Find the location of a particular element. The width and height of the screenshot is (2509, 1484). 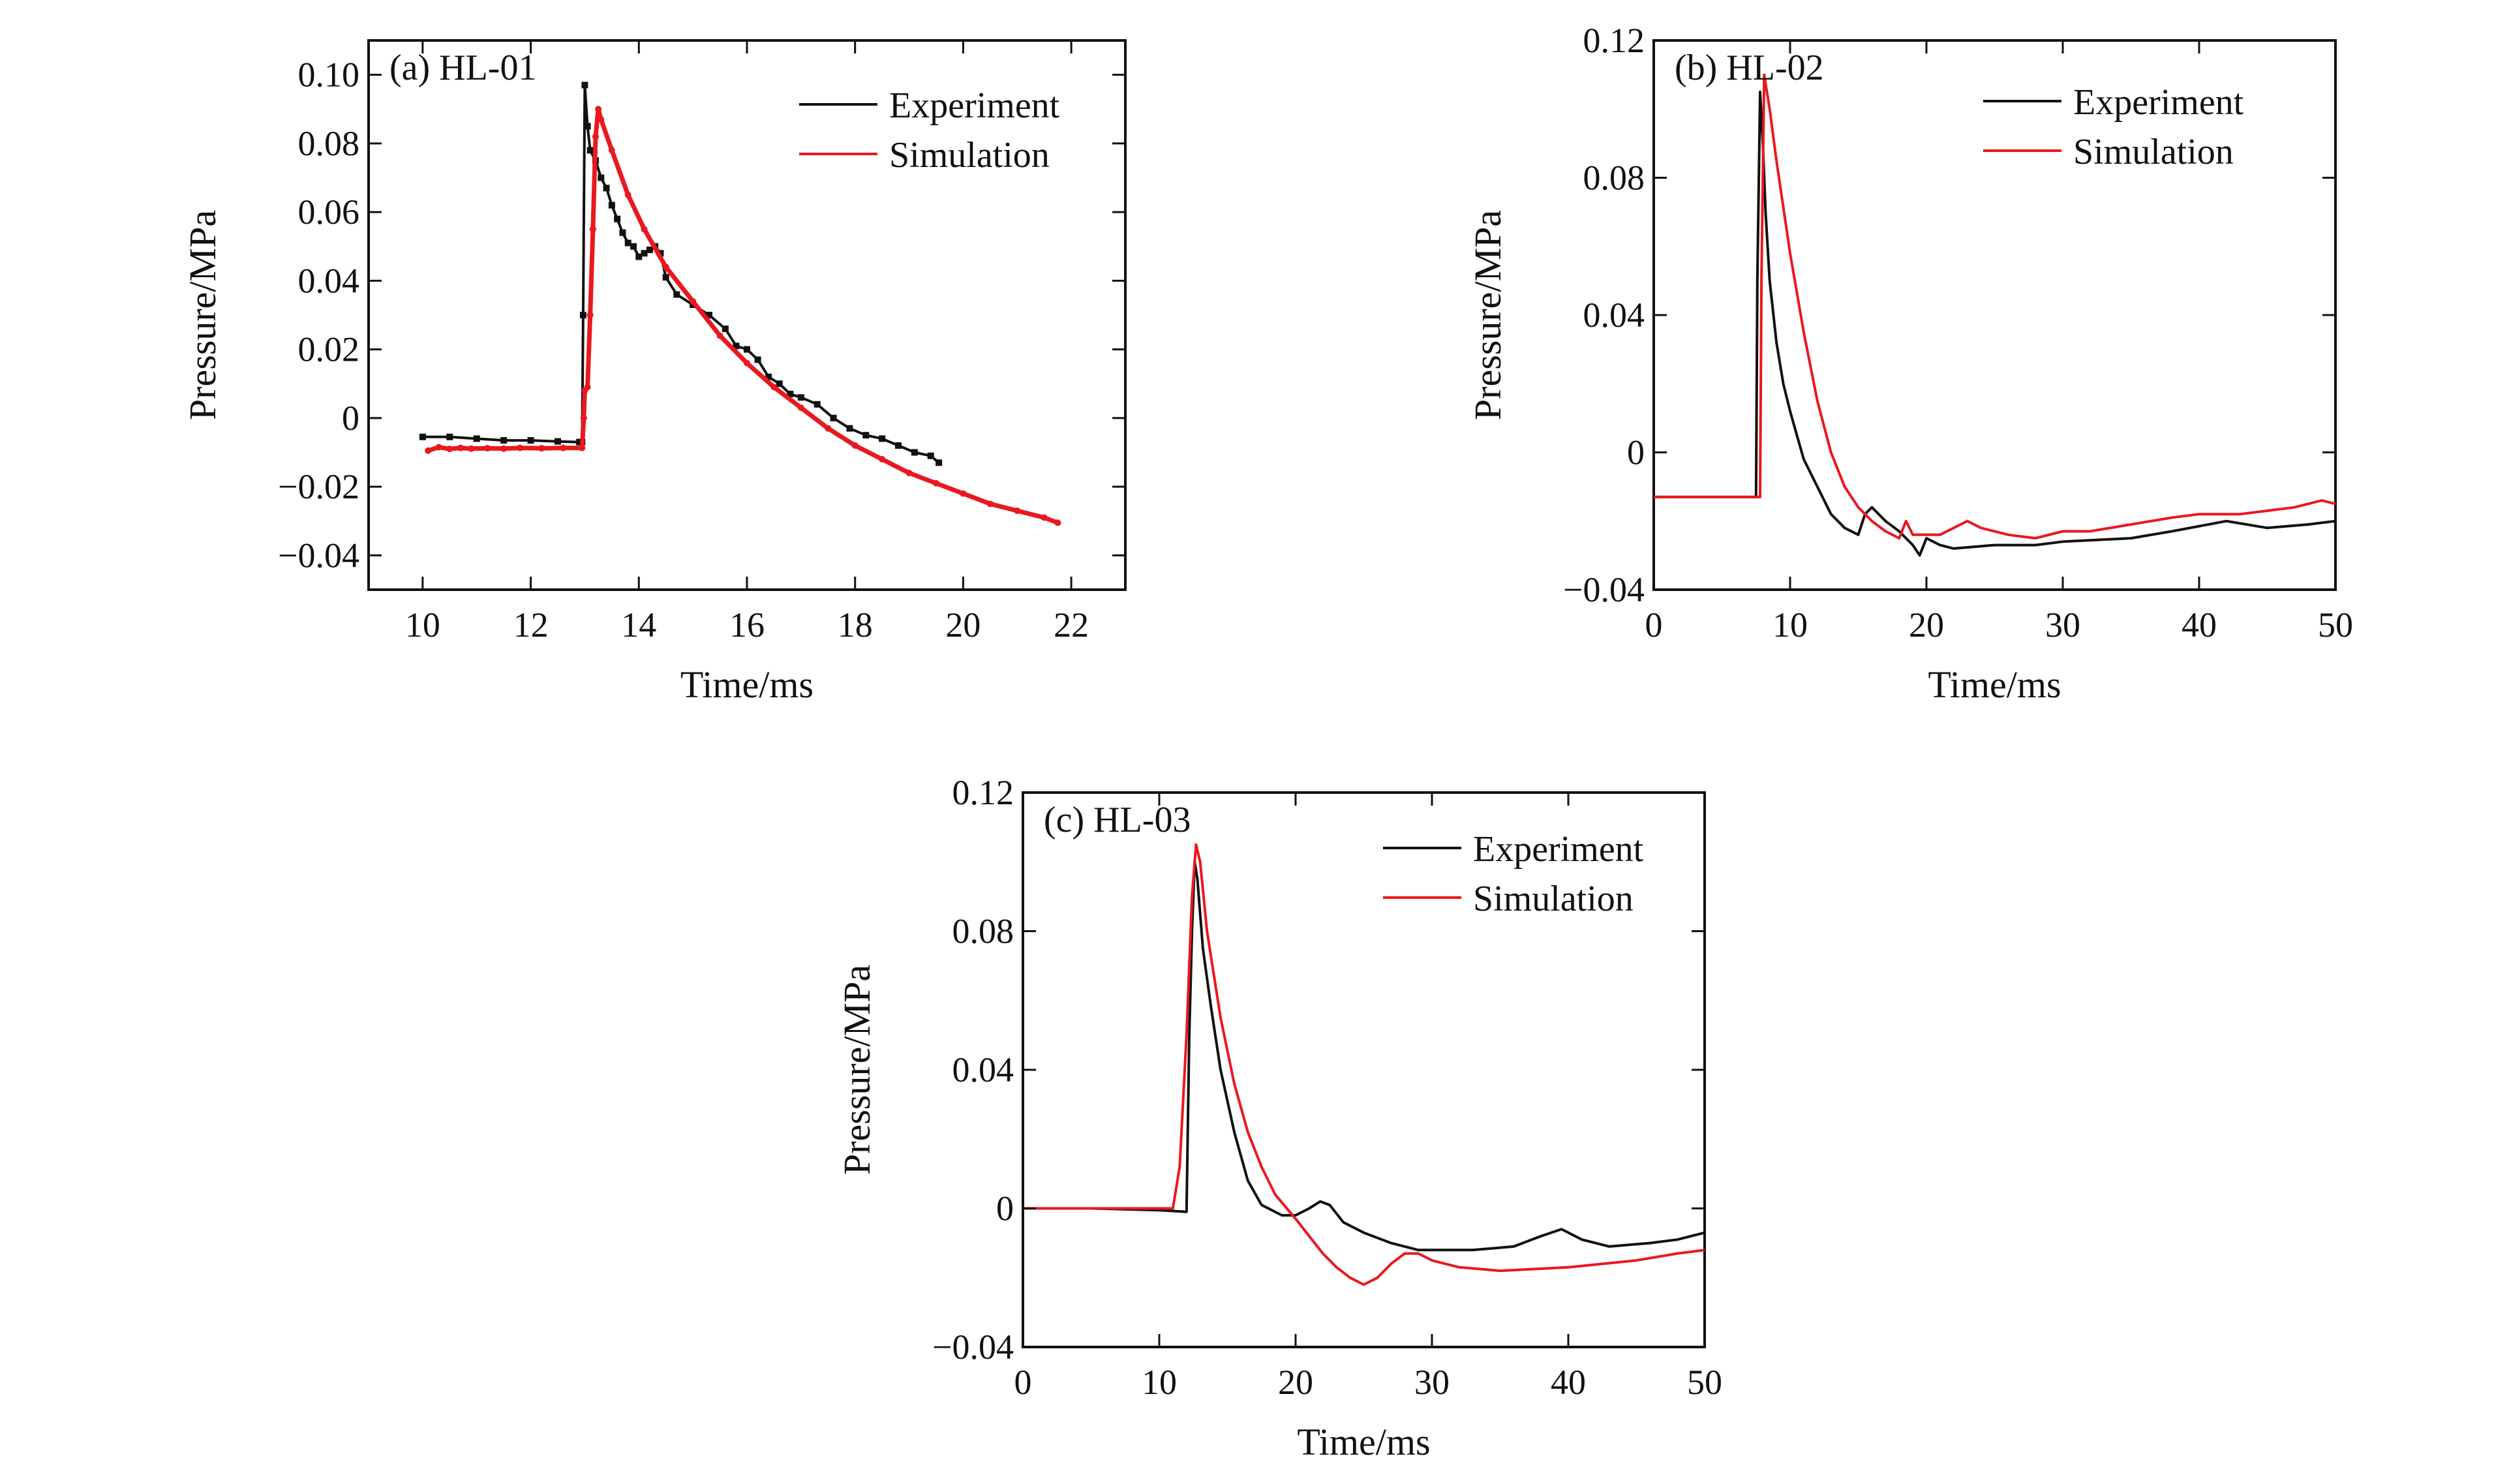

panel-label: (b) HL-02 is located at coordinates (1749, 68).